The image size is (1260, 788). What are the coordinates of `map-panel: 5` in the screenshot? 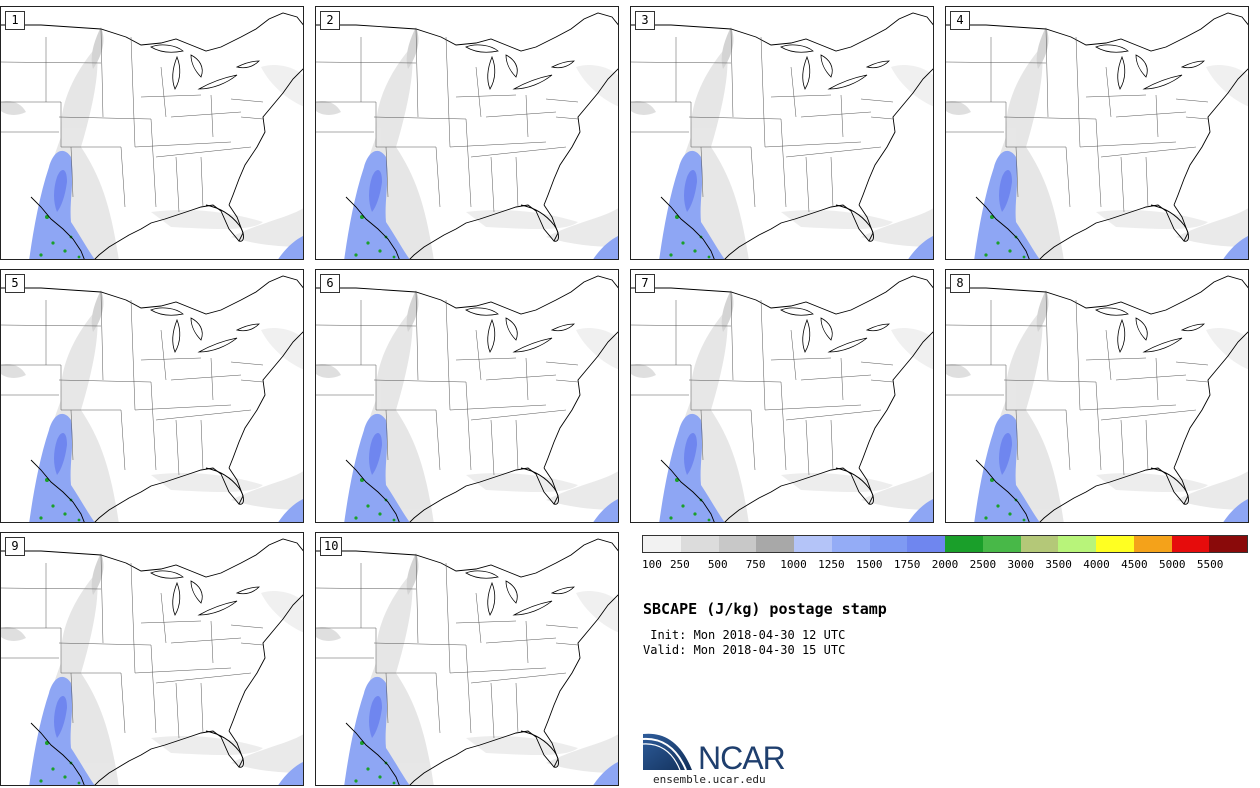 It's located at (152, 396).